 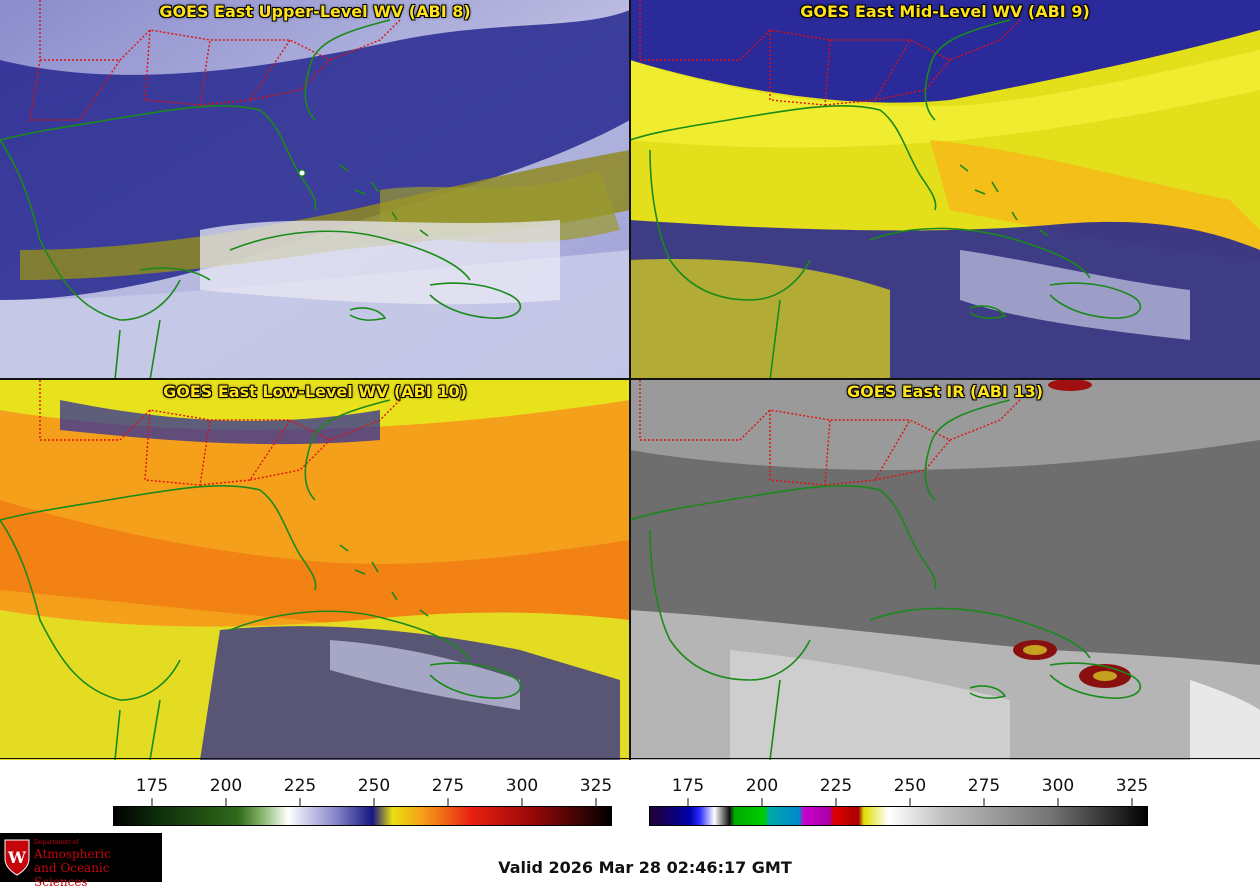 What do you see at coordinates (315, 11) in the screenshot?
I see `panel-title: GOES East Upper-Level WV (ABI 8)` at bounding box center [315, 11].